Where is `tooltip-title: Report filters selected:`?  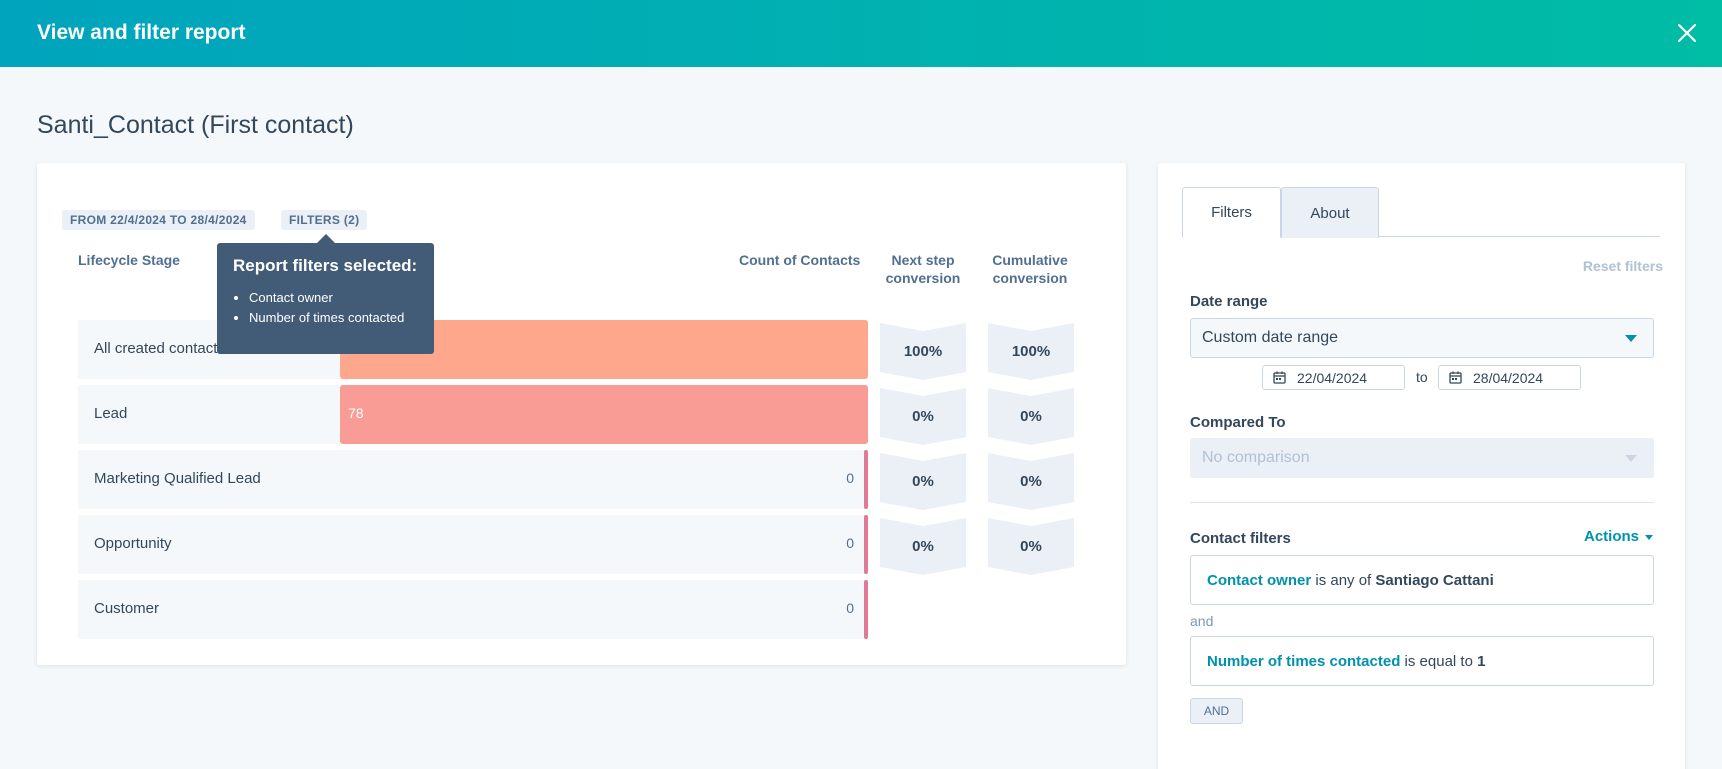
tooltip-title: Report filters selected: is located at coordinates (325, 265).